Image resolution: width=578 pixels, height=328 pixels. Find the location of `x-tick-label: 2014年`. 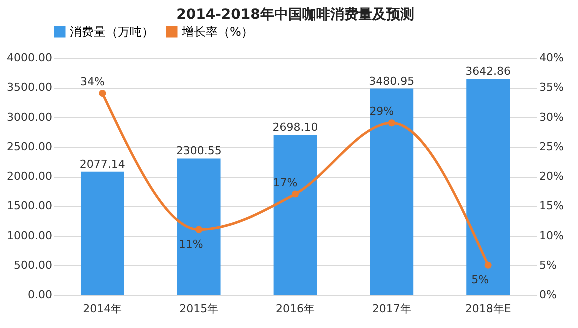

x-tick-label: 2014年 is located at coordinates (102, 309).